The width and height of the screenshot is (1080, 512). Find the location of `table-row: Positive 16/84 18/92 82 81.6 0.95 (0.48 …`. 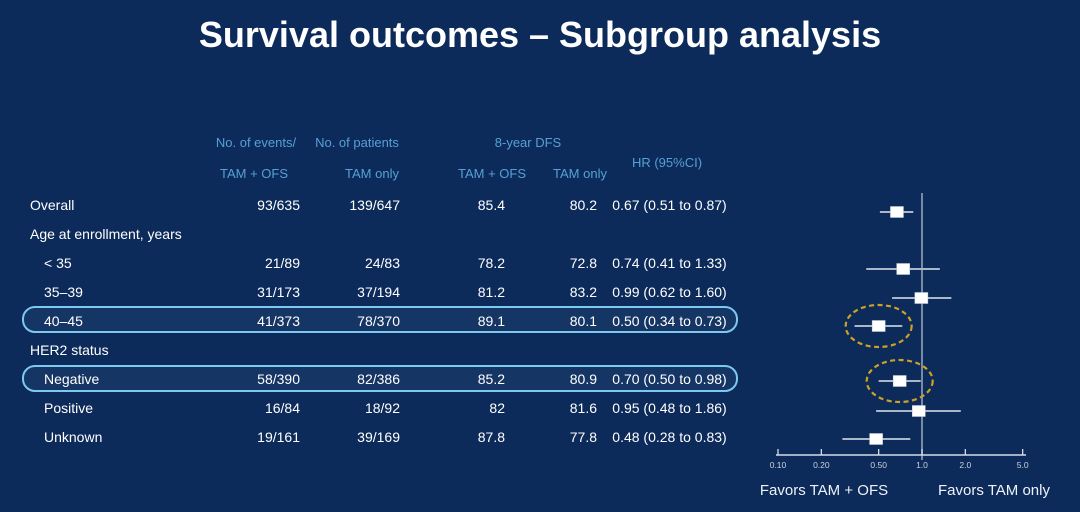

table-row: Positive 16/84 18/92 82 81.6 0.95 (0.48 … is located at coordinates (371, 407).